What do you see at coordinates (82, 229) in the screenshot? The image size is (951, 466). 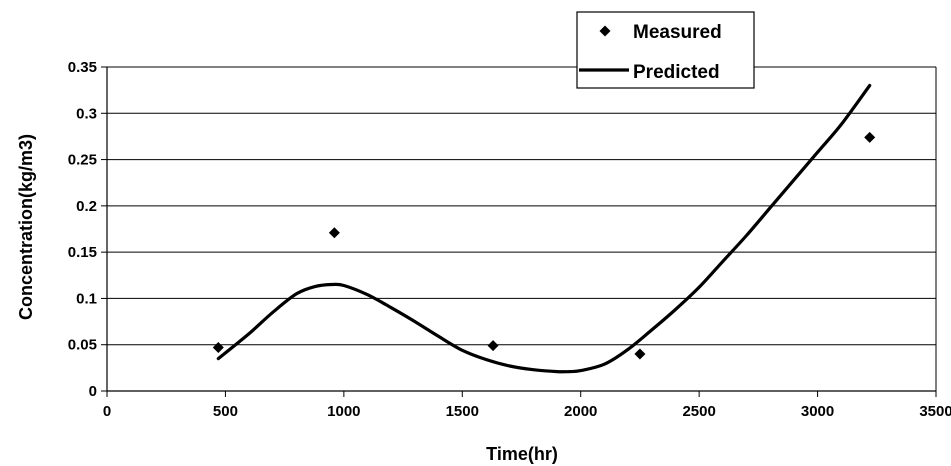 I see `y-tick-labels: 0 0.05 0.1 0.15 0.2 0.25 0.3 0.35` at bounding box center [82, 229].